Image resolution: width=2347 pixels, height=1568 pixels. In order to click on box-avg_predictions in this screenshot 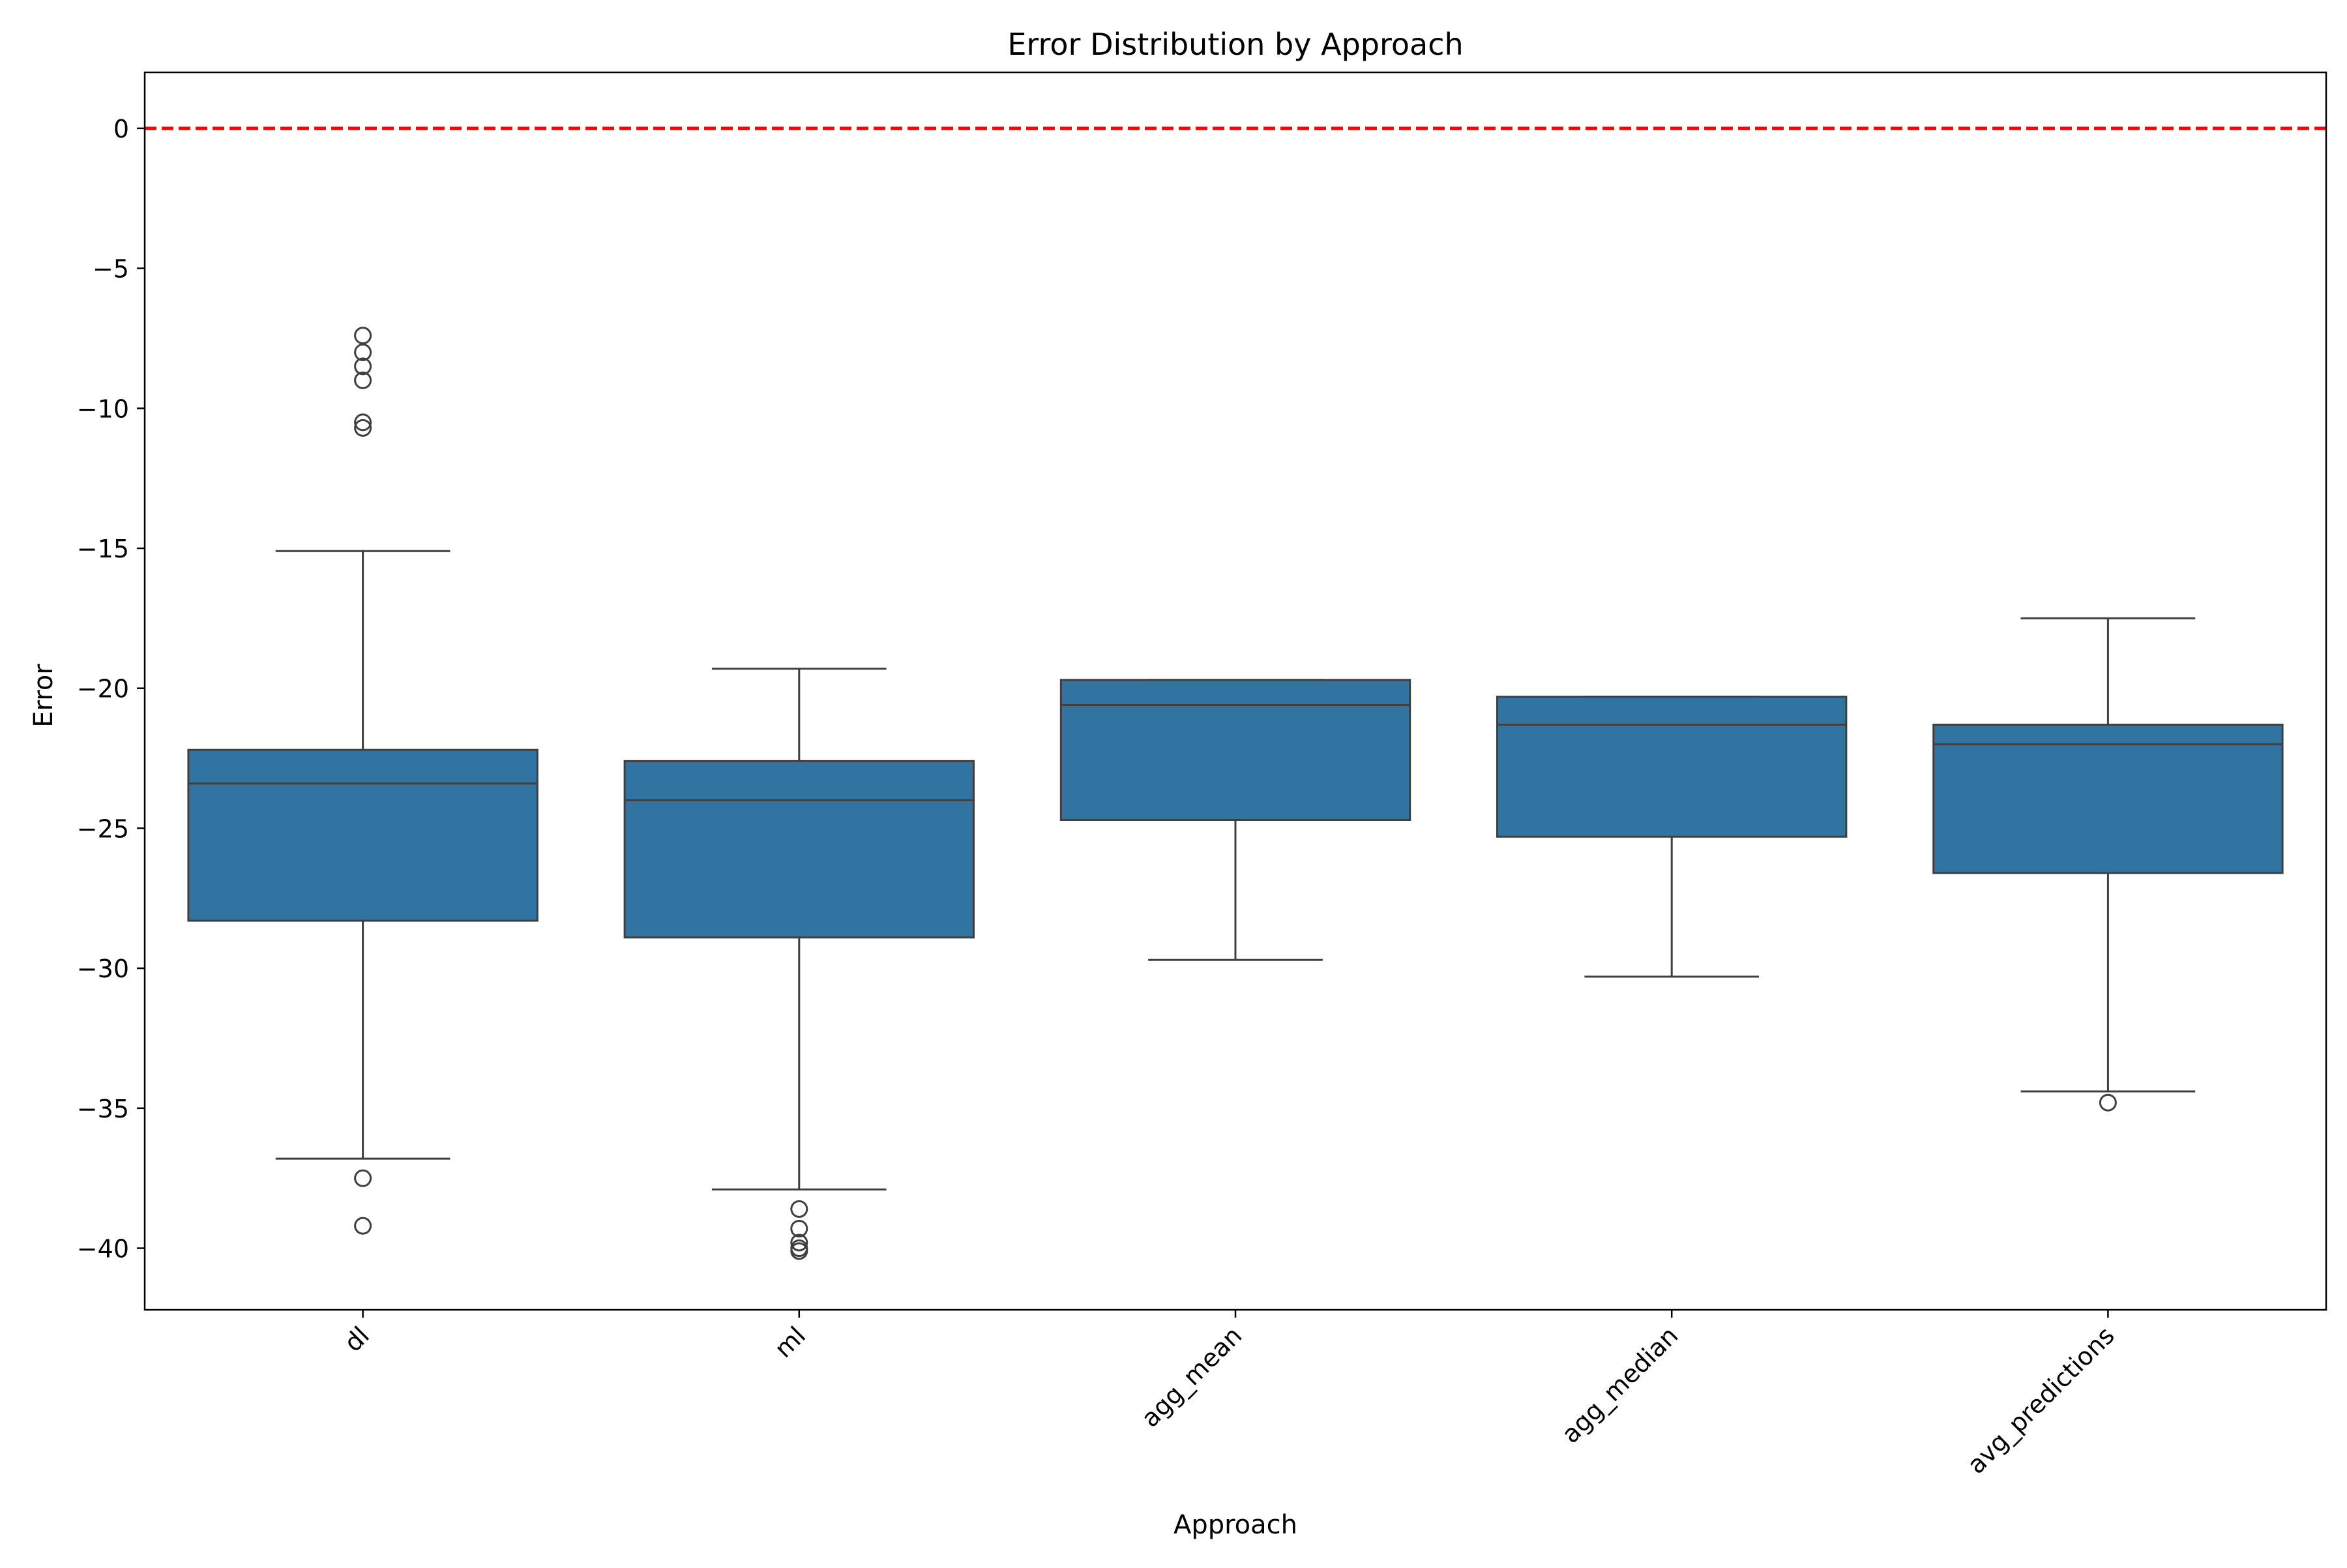, I will do `click(2108, 799)`.